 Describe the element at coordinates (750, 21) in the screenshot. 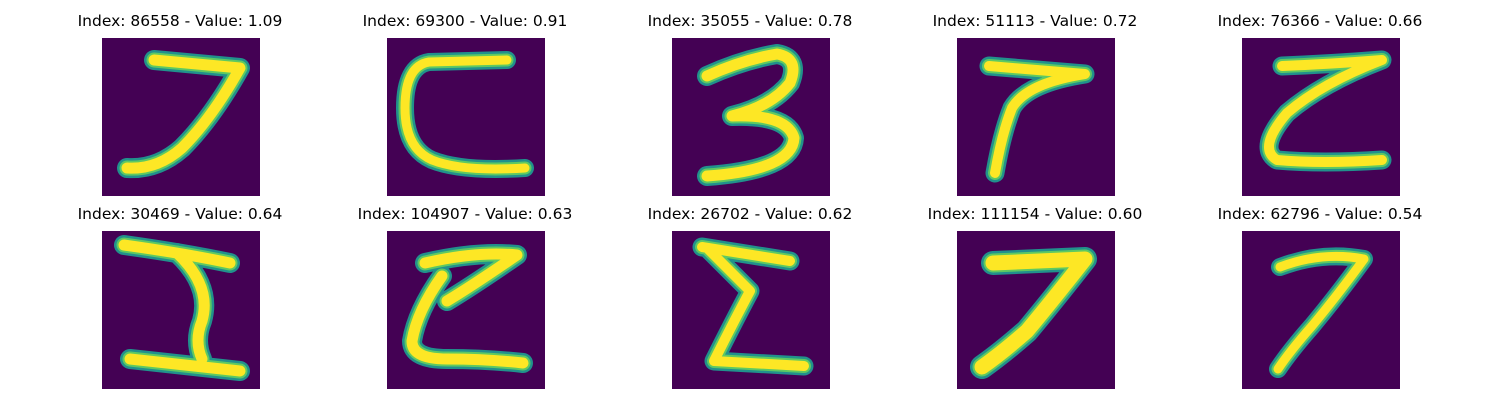

I see `panel-title: Index: 35055 - Value: 0.78` at that location.